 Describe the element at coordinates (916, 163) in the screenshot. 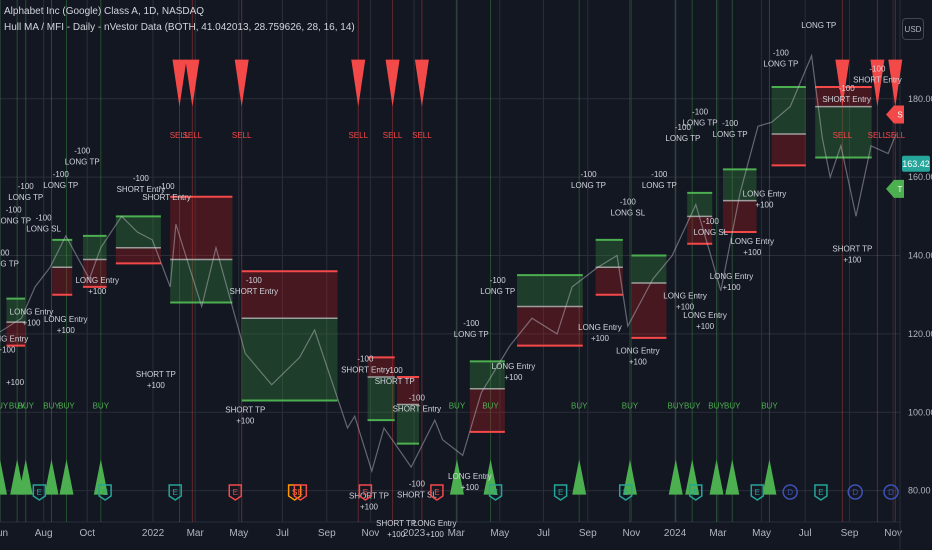

I see `last-price-tag` at that location.